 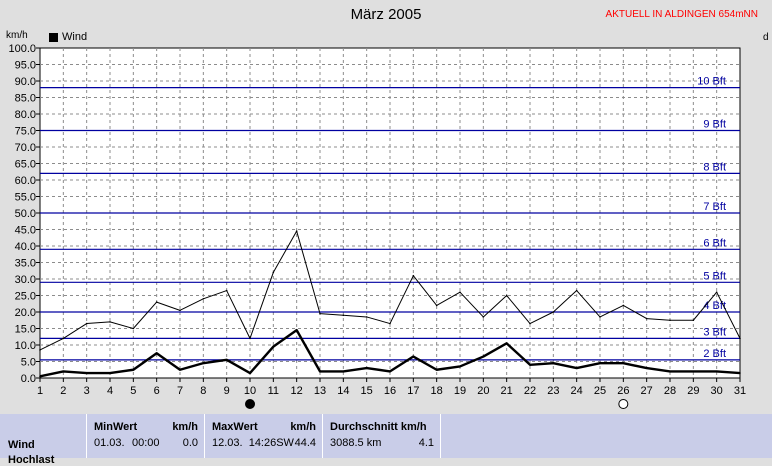 I want to click on min-unit: km/h, so click(x=185, y=427).